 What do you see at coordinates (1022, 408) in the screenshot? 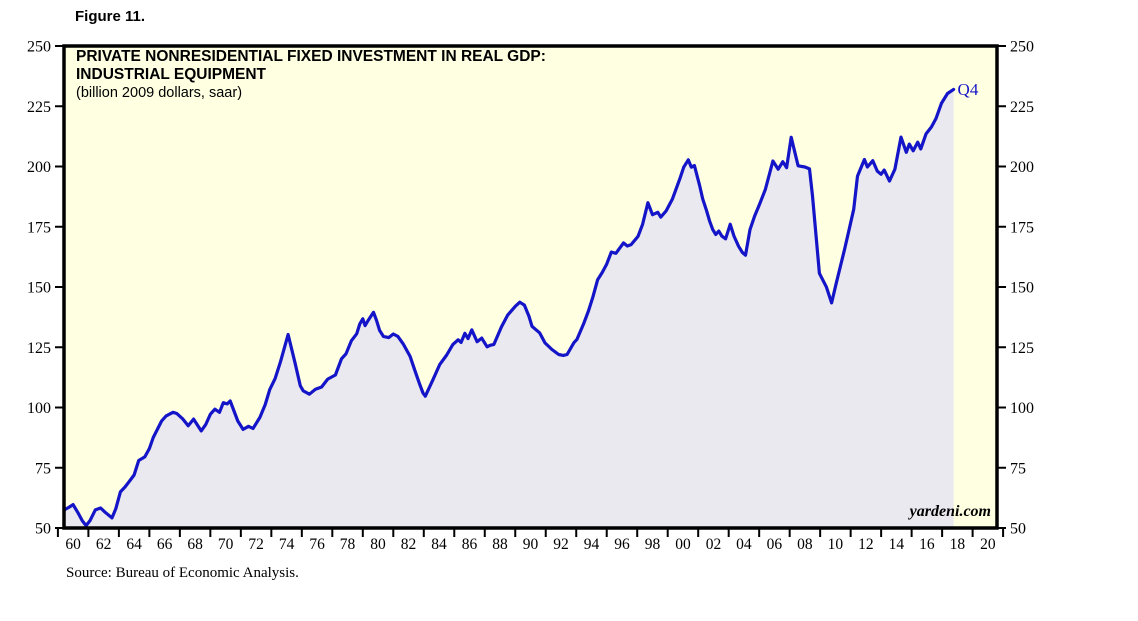
I see `y-axis-label-right: 100` at bounding box center [1022, 408].